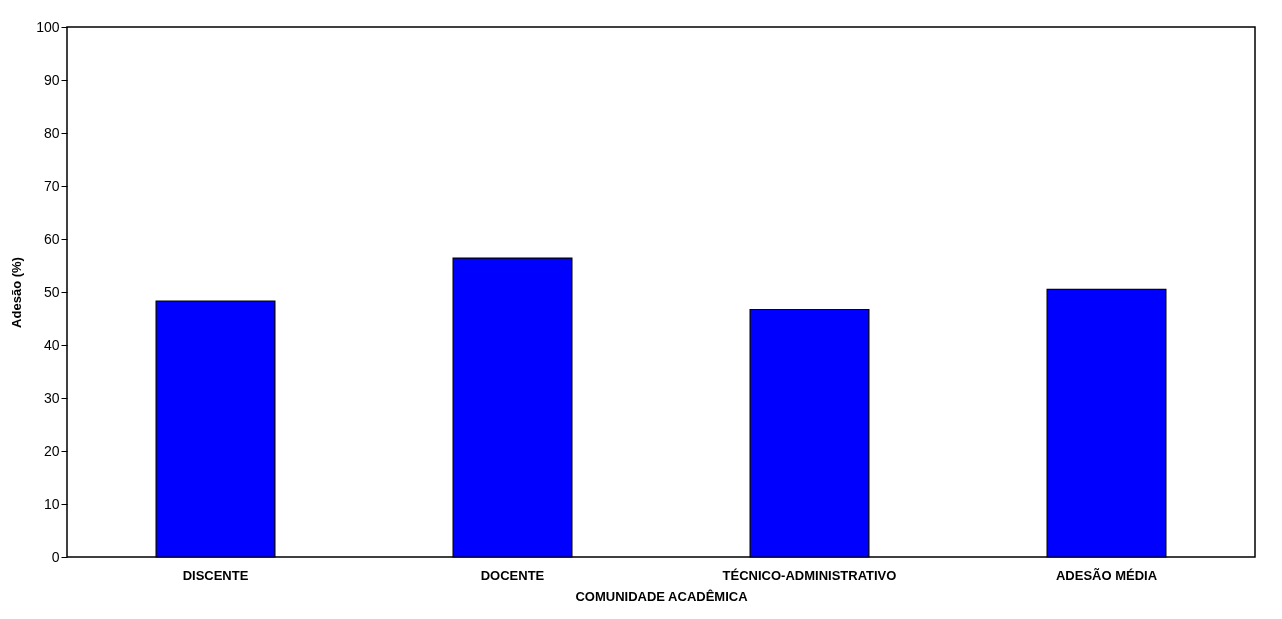  I want to click on x-axis-title: COMUNIDADE ACADÊMICA, so click(662, 596).